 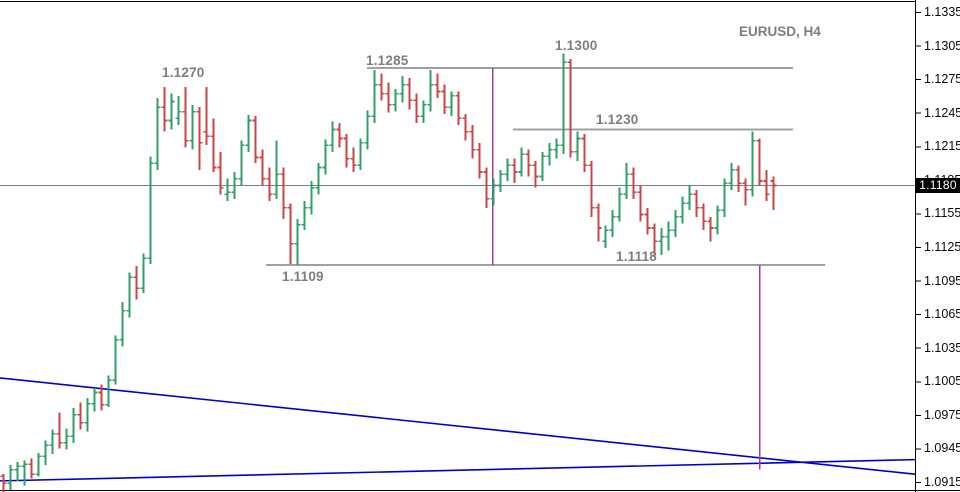 I want to click on symbol-timeframe-label: EURUSD, H4, so click(x=780, y=31).